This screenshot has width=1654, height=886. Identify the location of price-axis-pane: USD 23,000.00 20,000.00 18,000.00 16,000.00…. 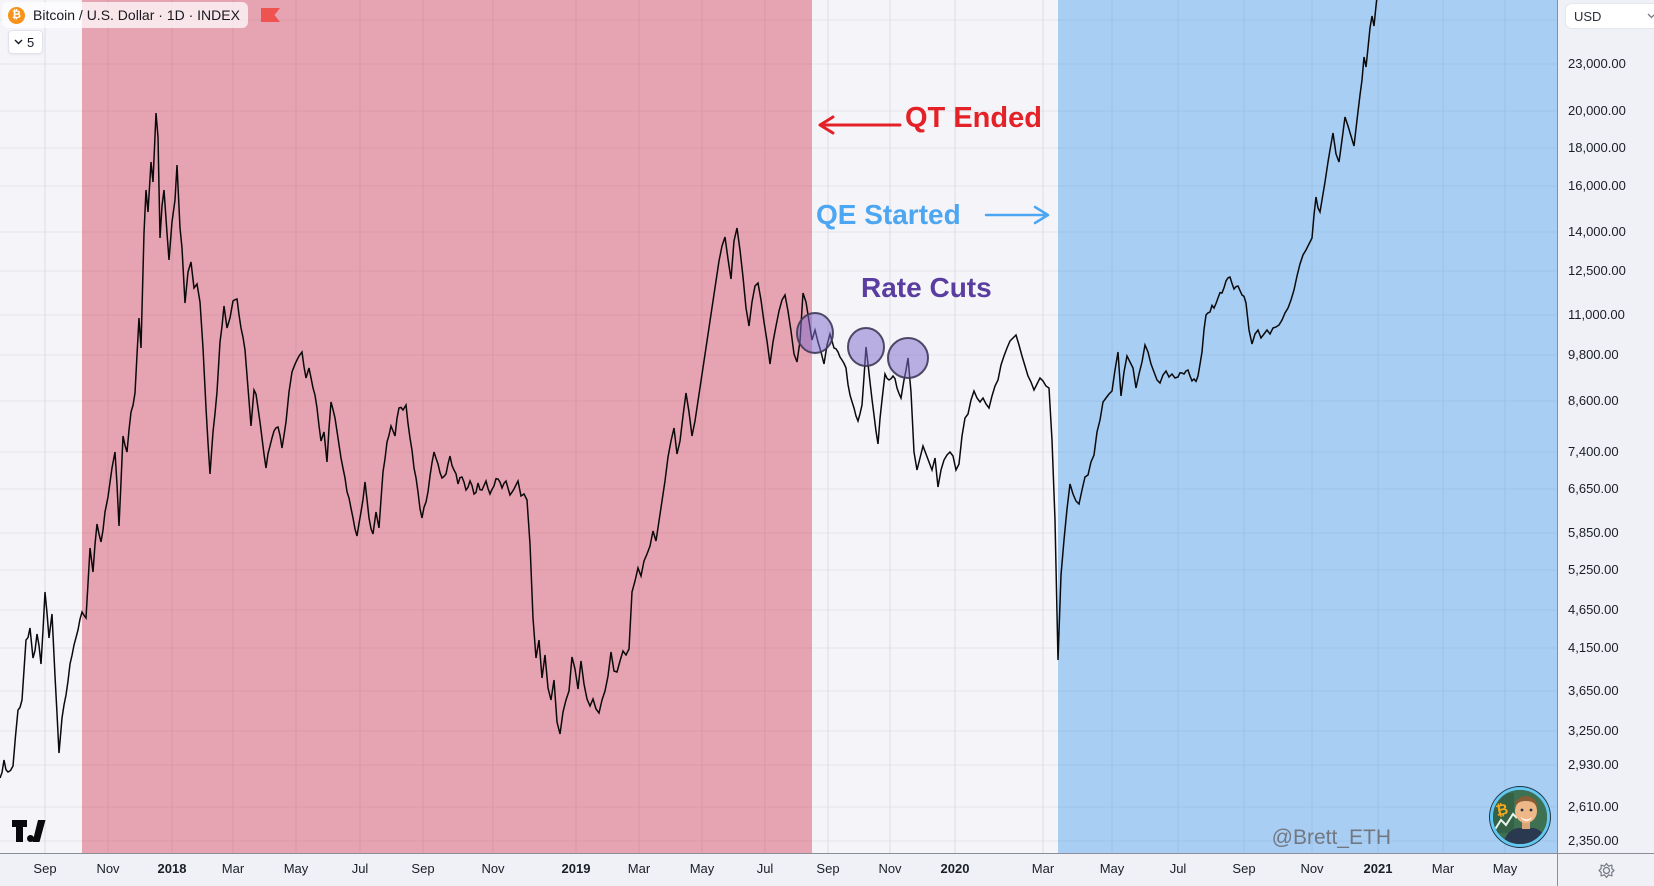
(1605, 426).